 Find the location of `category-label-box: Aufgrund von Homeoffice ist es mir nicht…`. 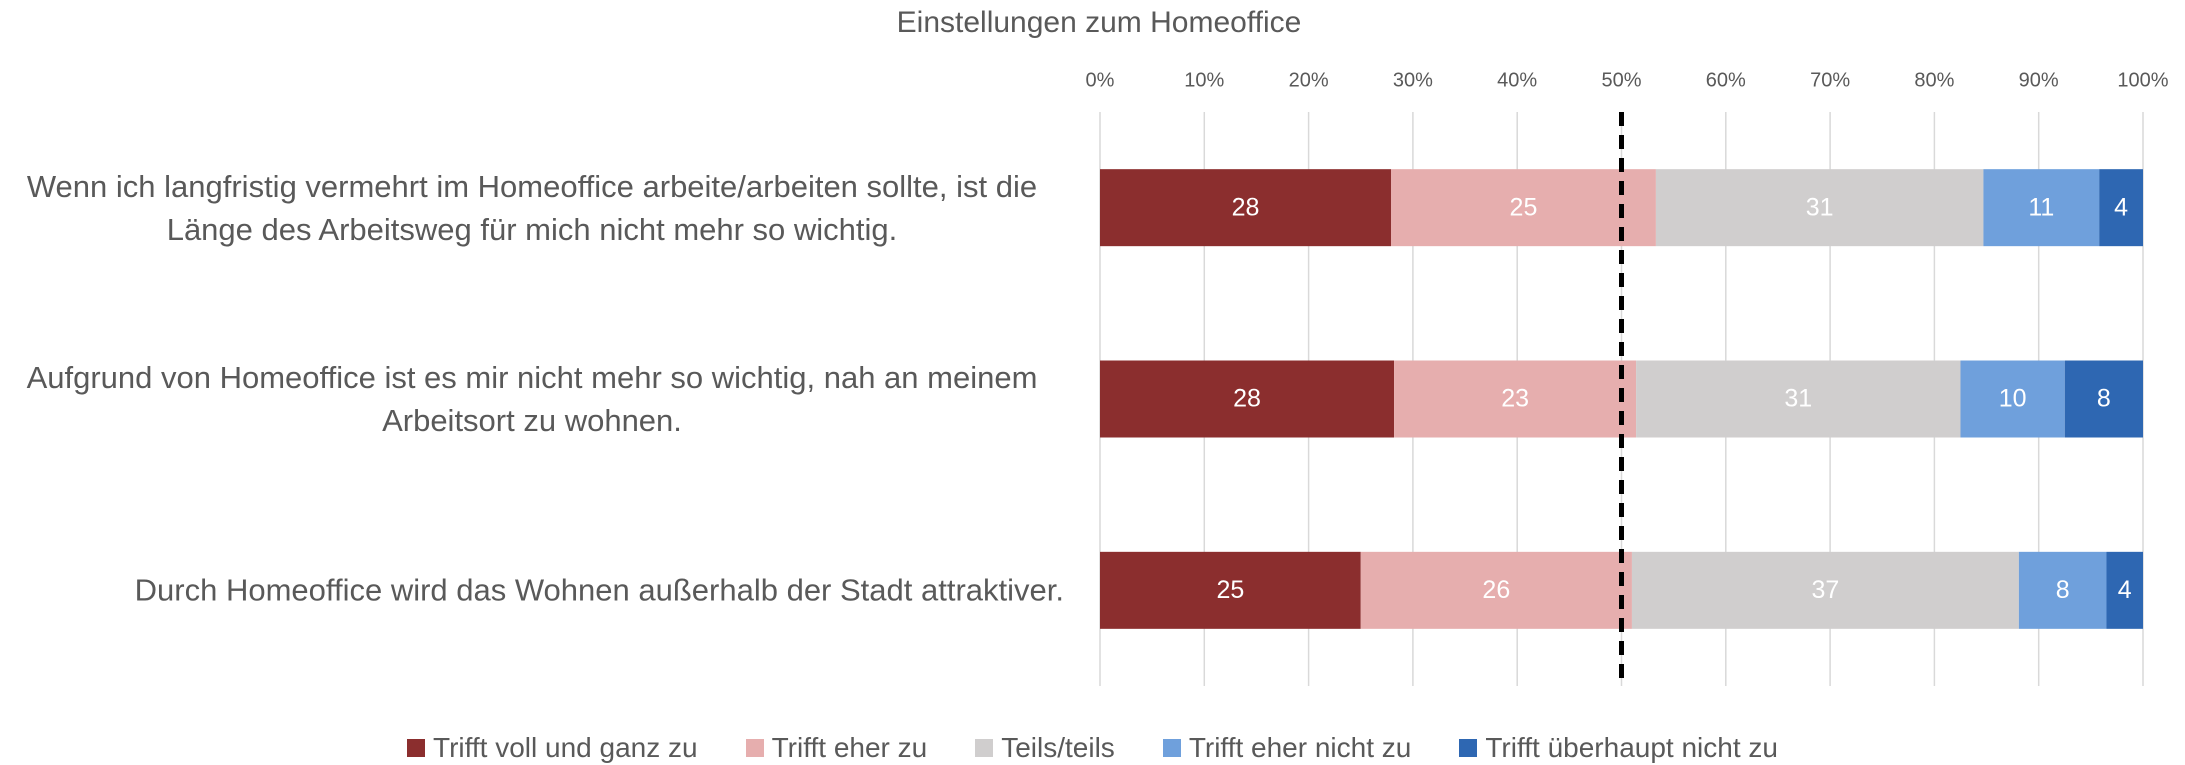

category-label-box: Aufgrund von Homeoffice ist es mir nicht… is located at coordinates (532, 399).